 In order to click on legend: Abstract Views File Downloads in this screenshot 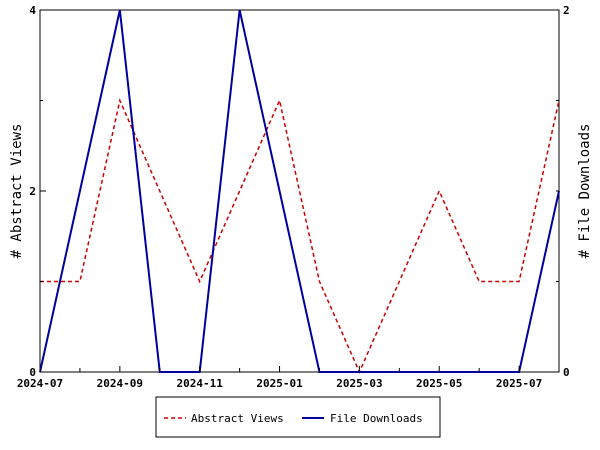, I will do `click(298, 417)`.